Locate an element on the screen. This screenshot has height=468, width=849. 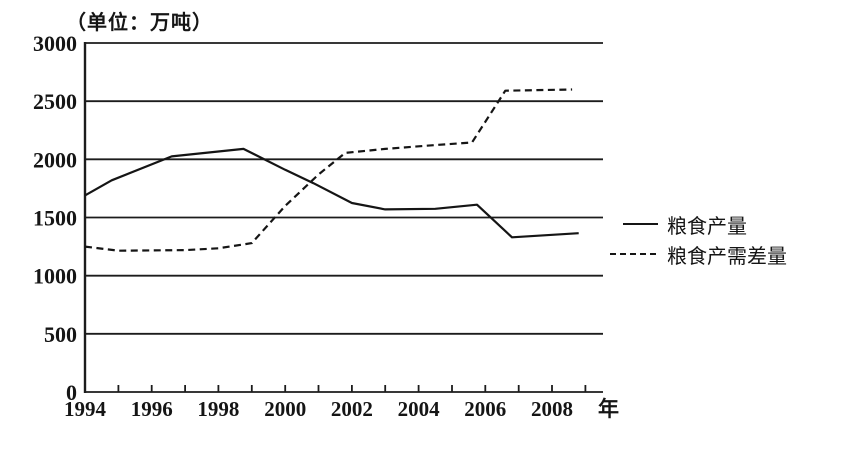
y-axis-tick-label: 500 is located at coordinates (60, 334).